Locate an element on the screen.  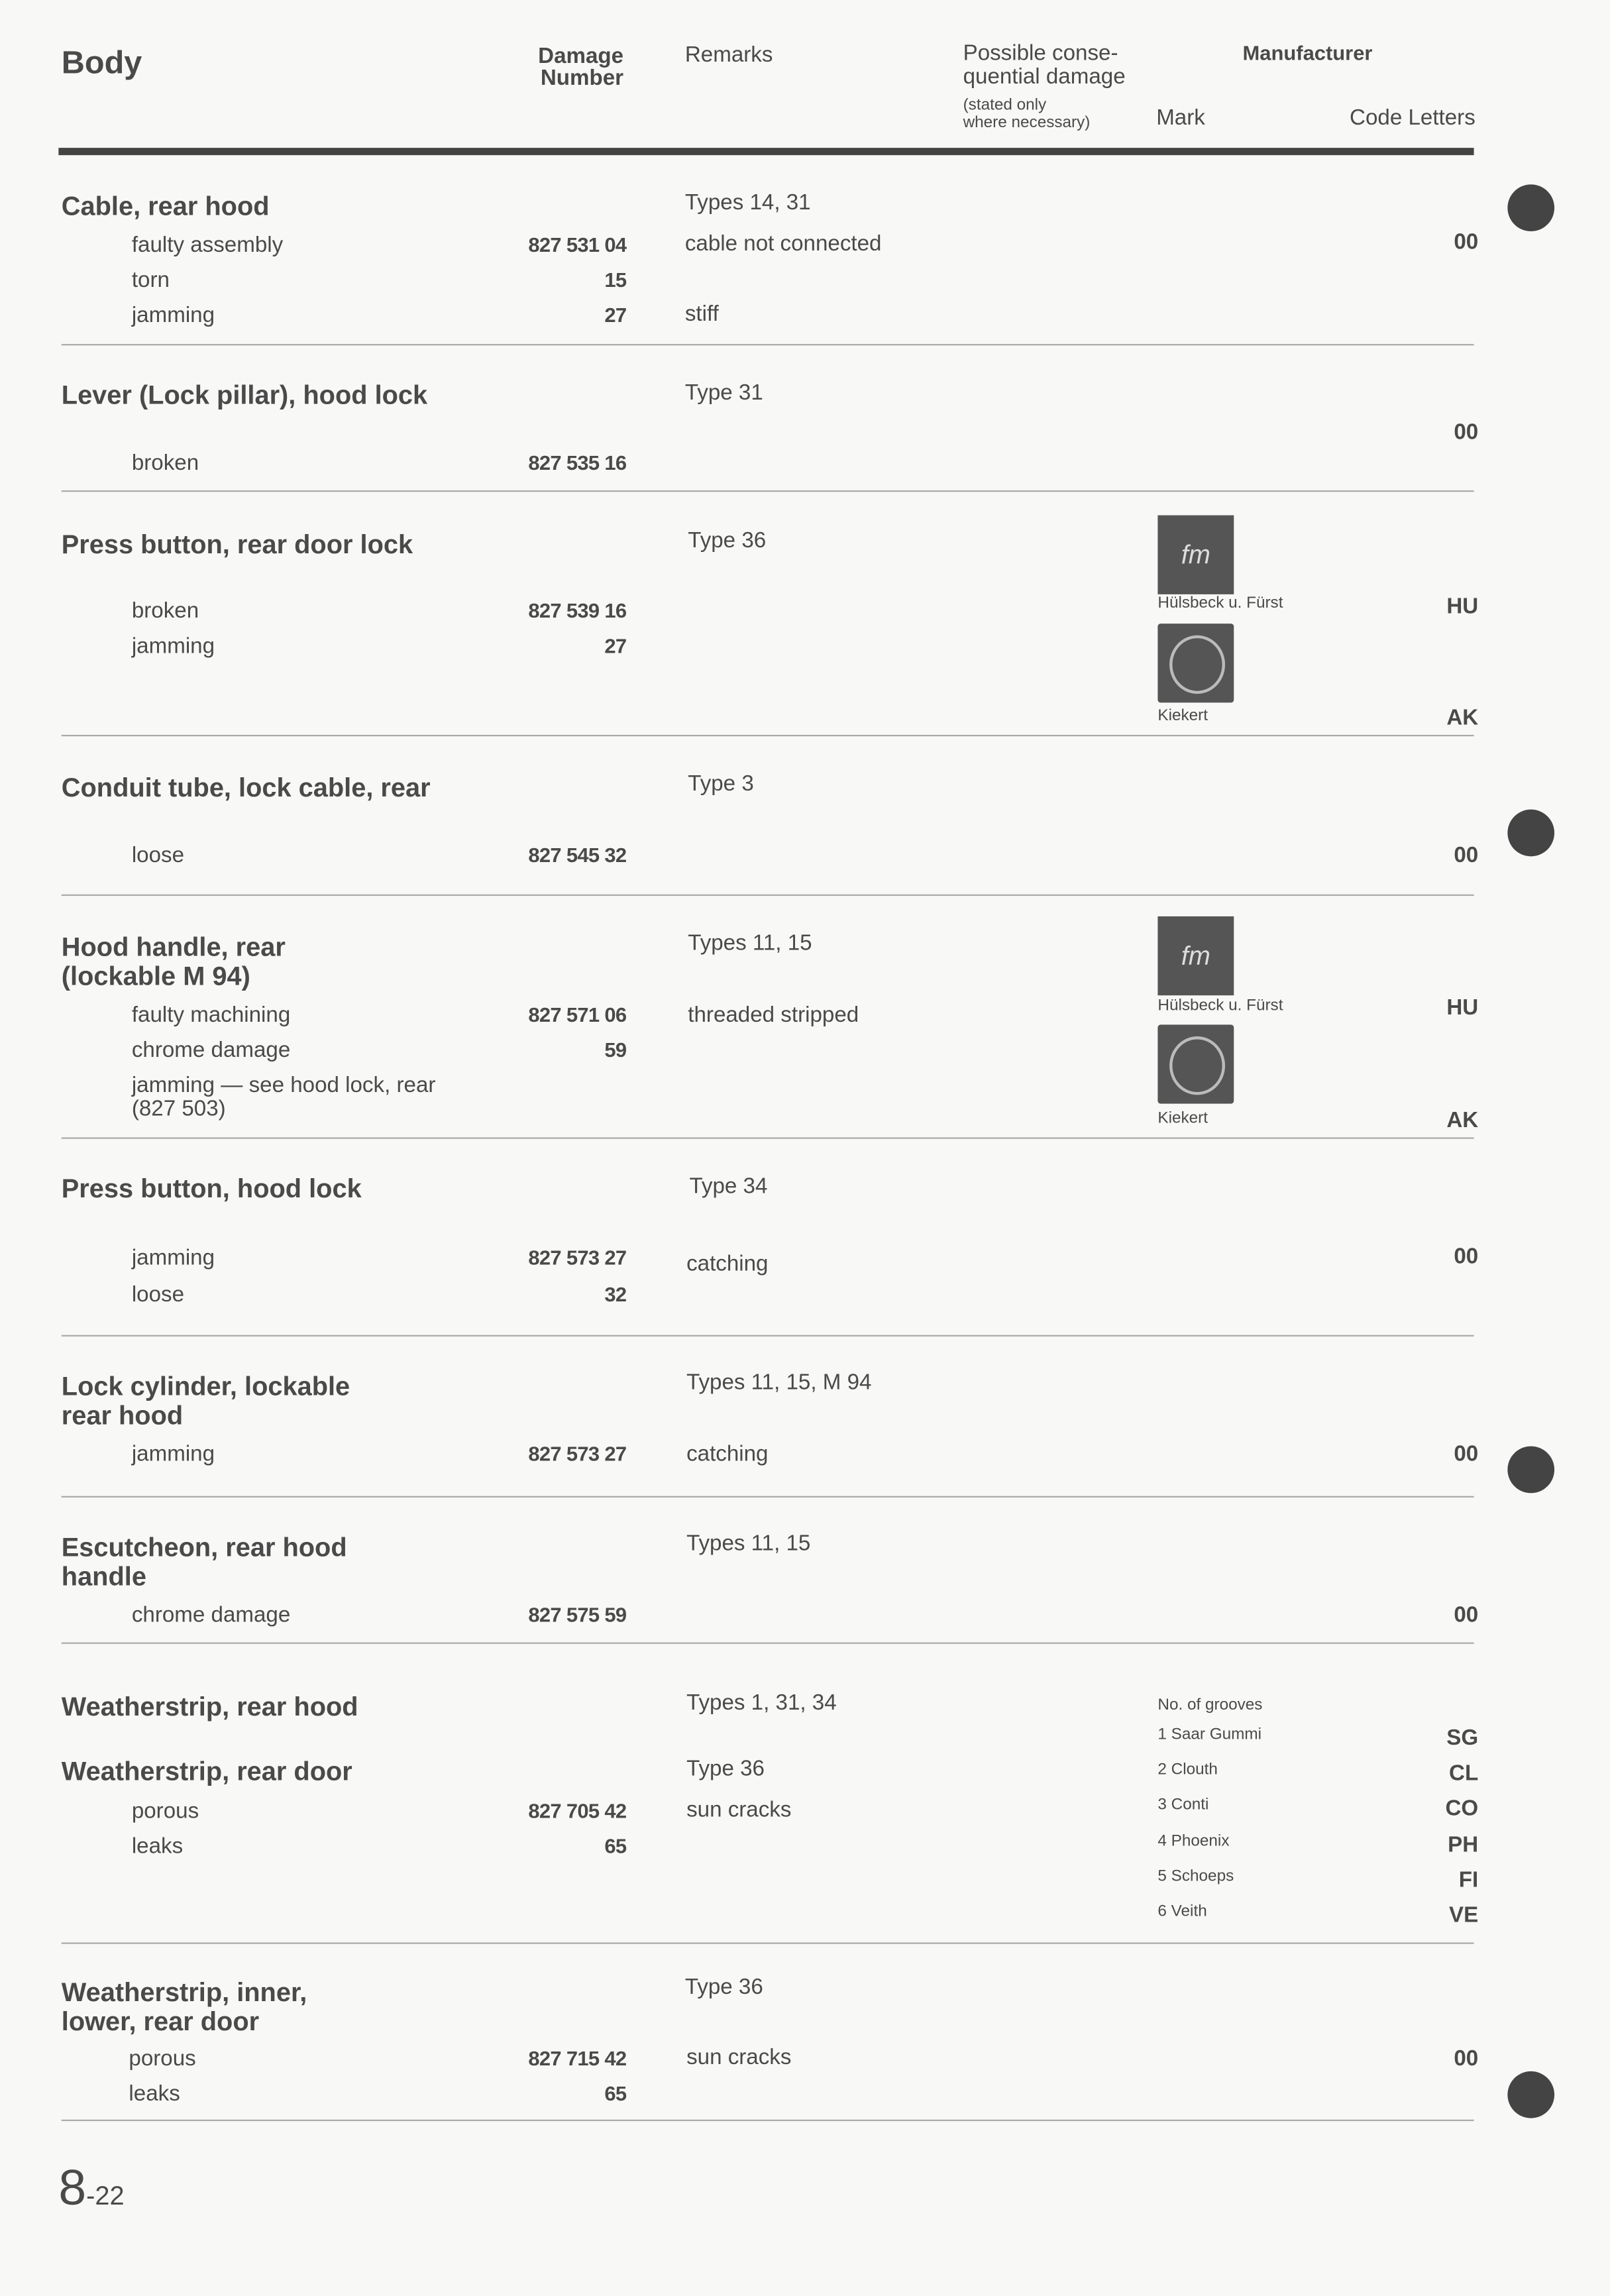
damage-number: 827 573 27 is located at coordinates (577, 1453).